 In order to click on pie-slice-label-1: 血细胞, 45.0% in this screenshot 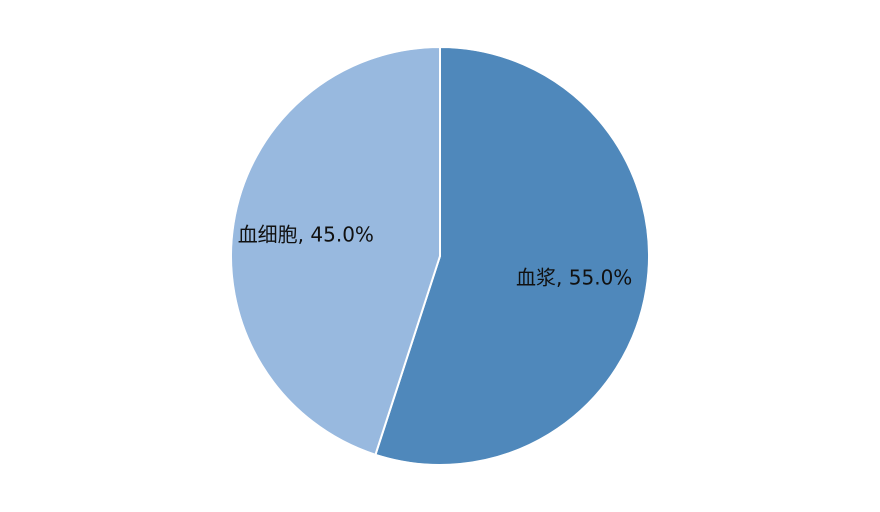, I will do `click(306, 235)`.